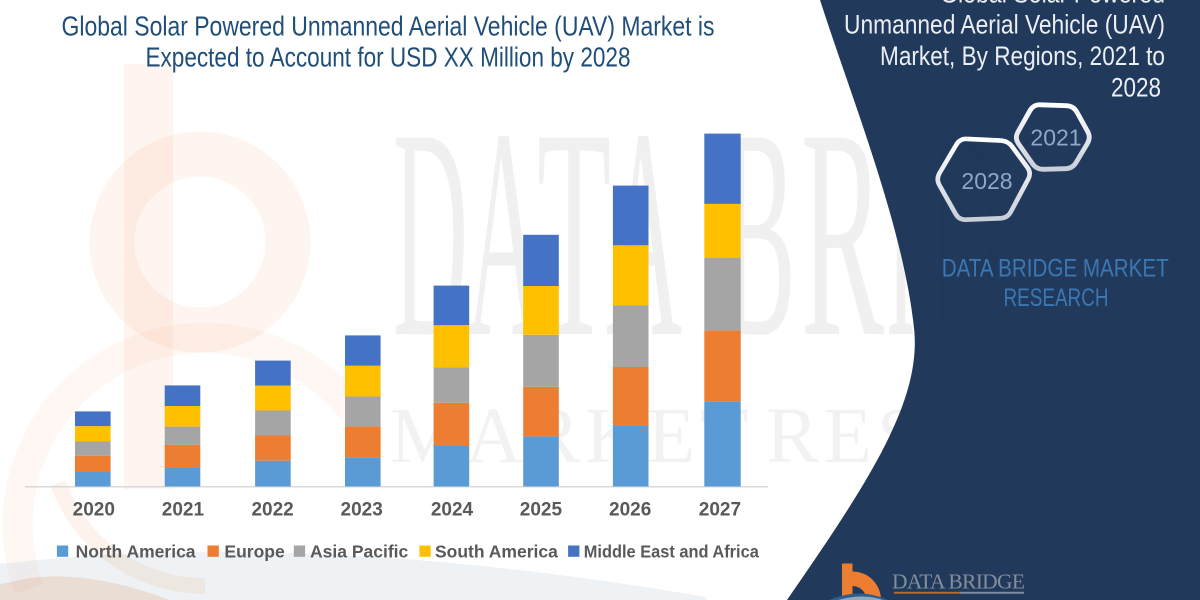 This screenshot has height=600, width=1200. I want to click on svg-text: 2026, so click(630, 510).